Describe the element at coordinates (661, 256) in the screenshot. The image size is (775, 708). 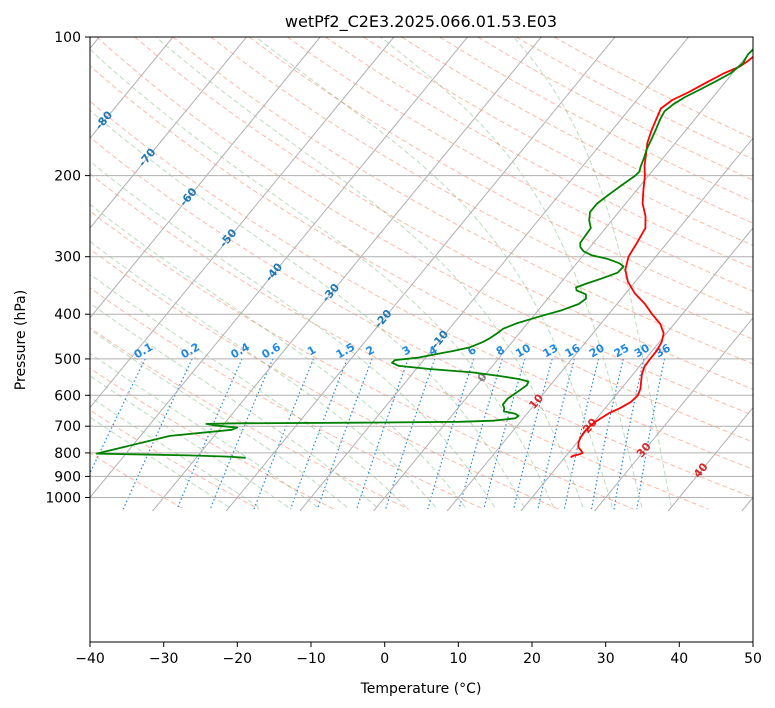
I see `profile-line` at that location.